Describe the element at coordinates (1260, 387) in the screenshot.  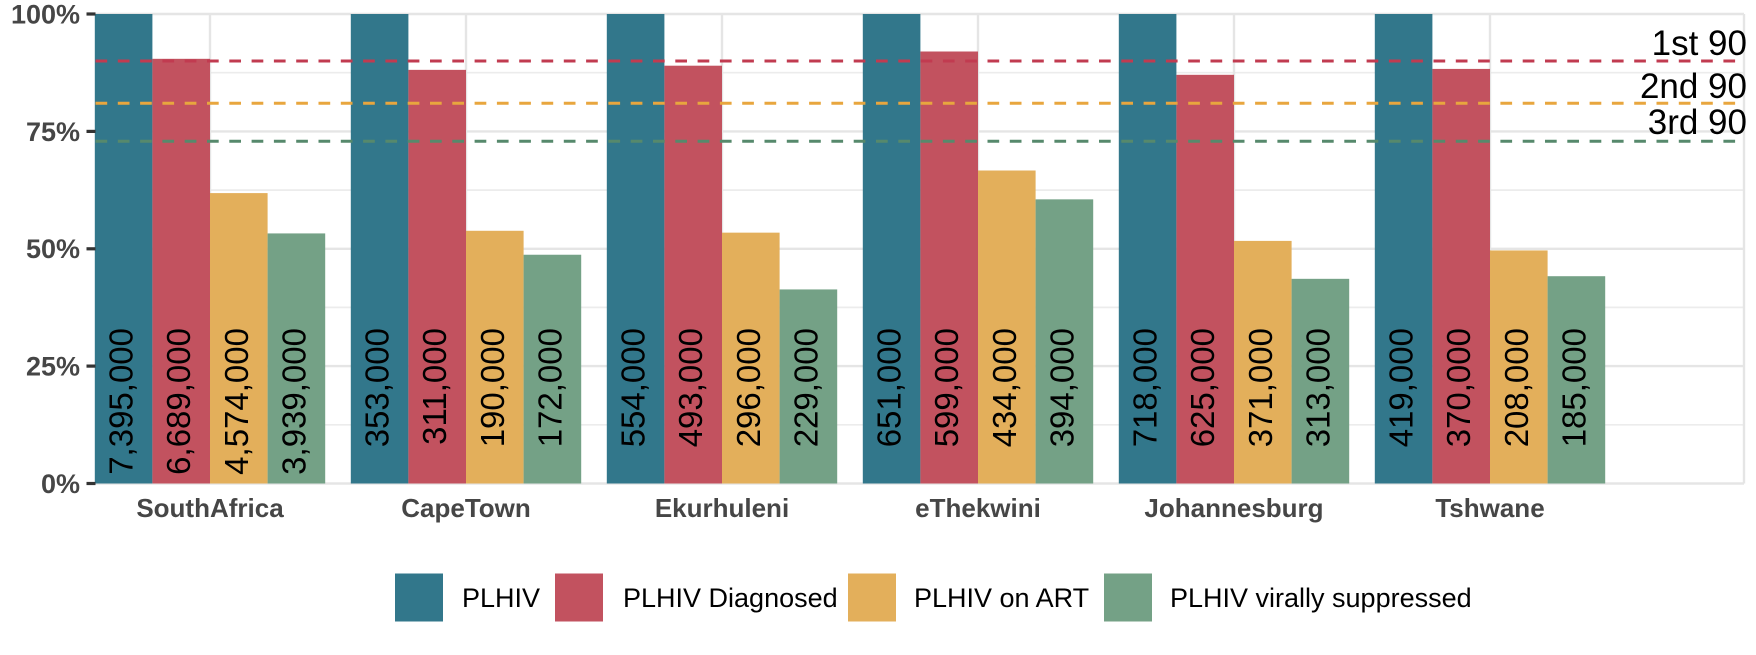
I see `svg-text: 371,000` at that location.